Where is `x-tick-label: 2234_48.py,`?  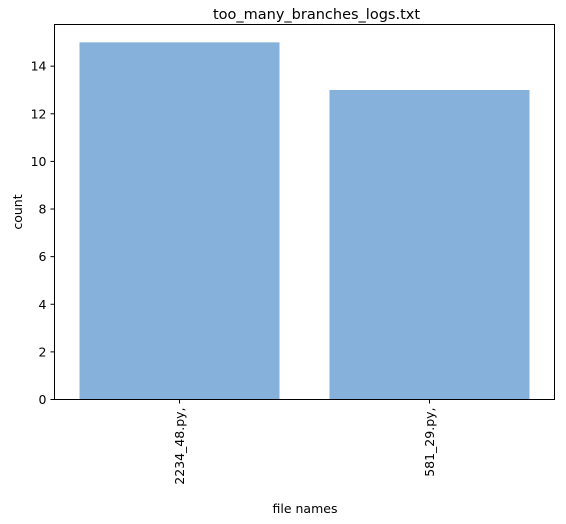
x-tick-label: 2234_48.py, is located at coordinates (179, 446).